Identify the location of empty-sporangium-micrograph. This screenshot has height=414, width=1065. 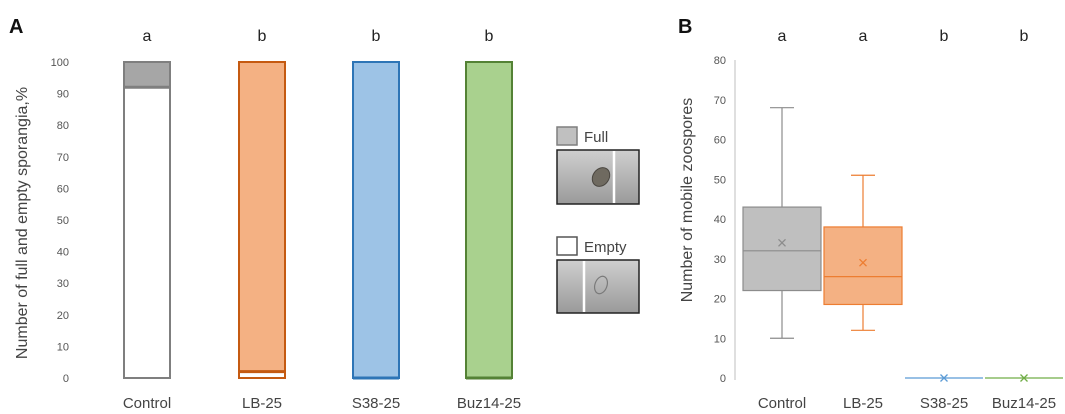
(598, 286).